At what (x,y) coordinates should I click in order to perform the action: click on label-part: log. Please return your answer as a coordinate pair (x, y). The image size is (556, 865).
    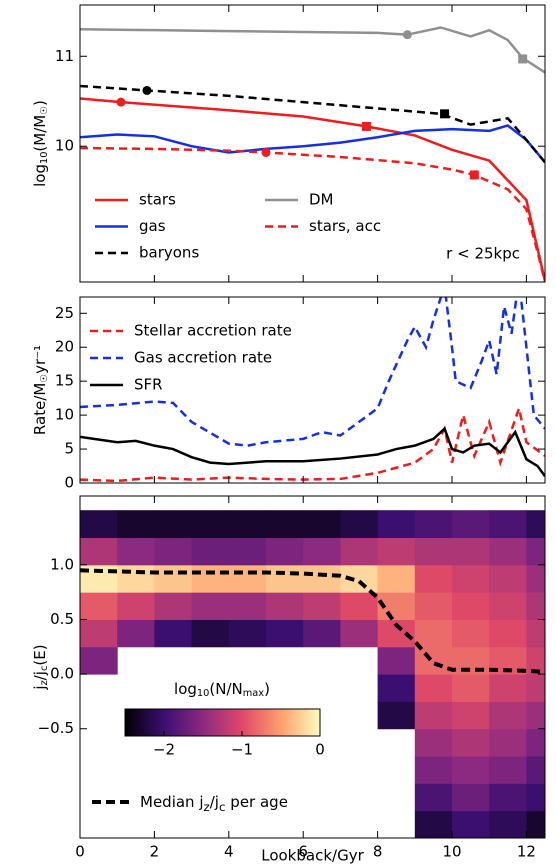
    Looking at the image, I should click on (185, 689).